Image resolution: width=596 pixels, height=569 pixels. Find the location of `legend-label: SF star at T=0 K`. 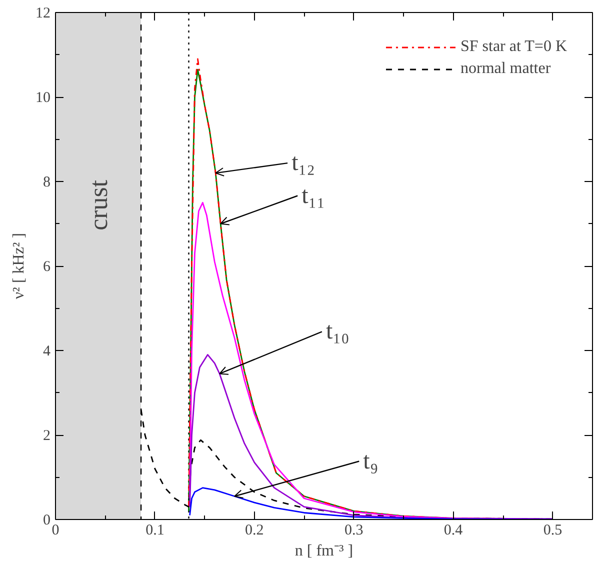

legend-label: SF star at T=0 K is located at coordinates (513, 47).